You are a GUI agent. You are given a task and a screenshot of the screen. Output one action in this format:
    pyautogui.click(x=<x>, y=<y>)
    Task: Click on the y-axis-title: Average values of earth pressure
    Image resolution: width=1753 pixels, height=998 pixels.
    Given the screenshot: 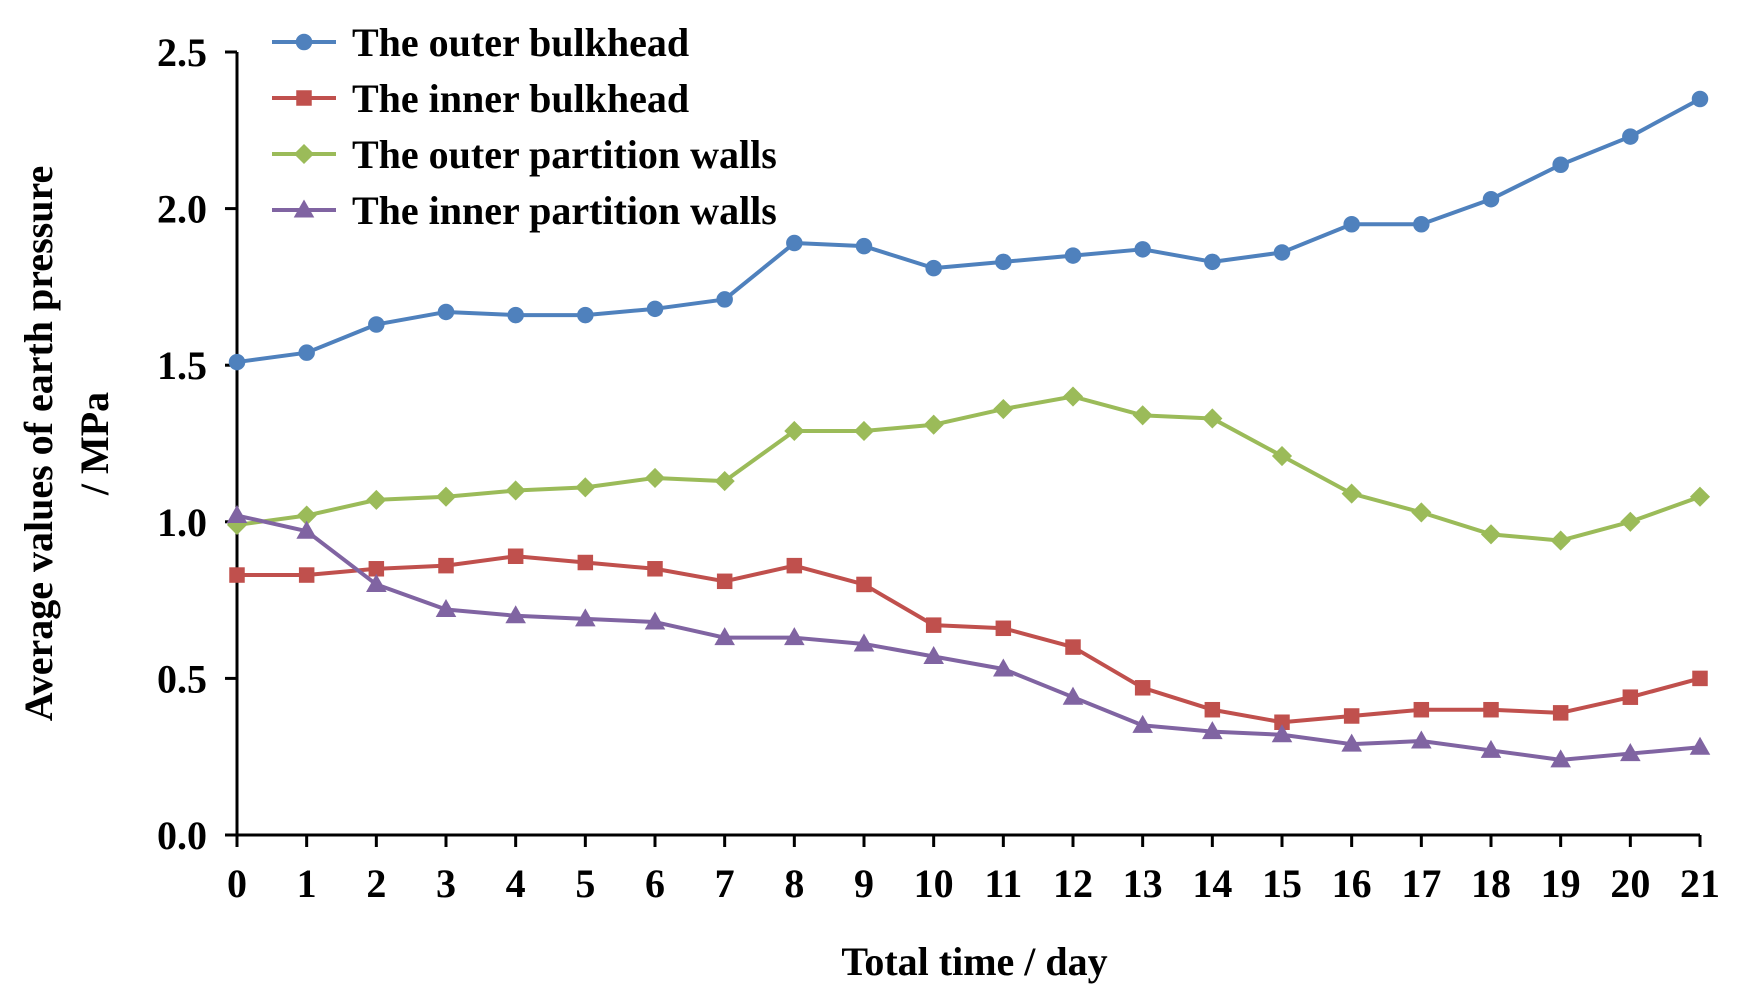 What is the action you would take?
    pyautogui.click(x=38, y=443)
    